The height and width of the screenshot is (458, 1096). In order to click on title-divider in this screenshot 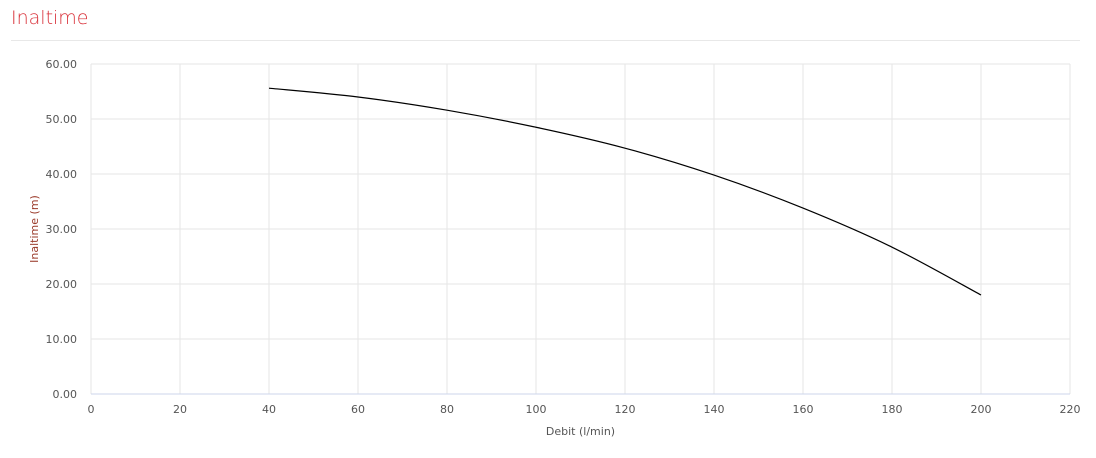, I will do `click(545, 40)`.